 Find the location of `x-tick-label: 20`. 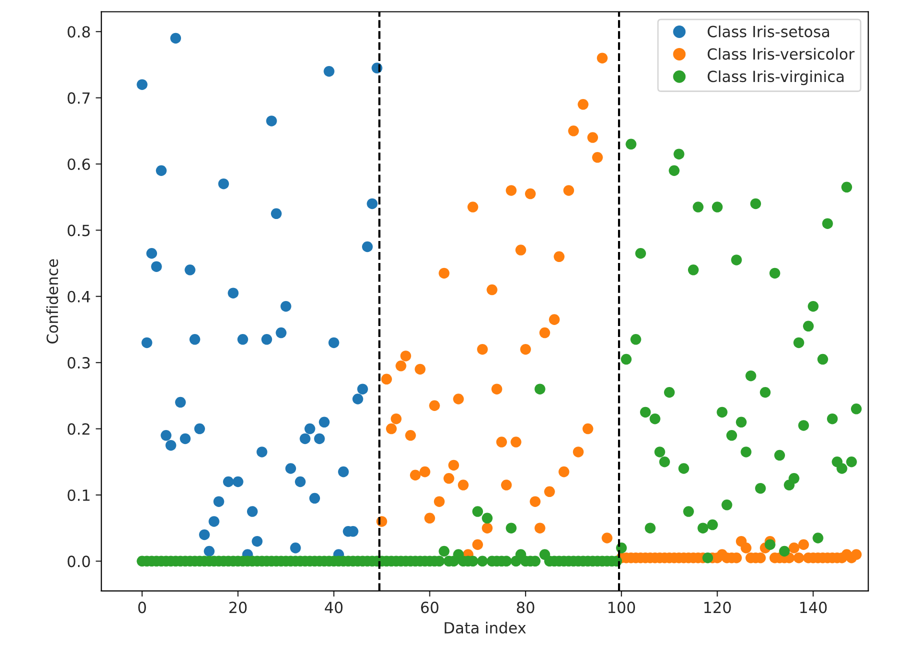

x-tick-label: 20 is located at coordinates (238, 608).